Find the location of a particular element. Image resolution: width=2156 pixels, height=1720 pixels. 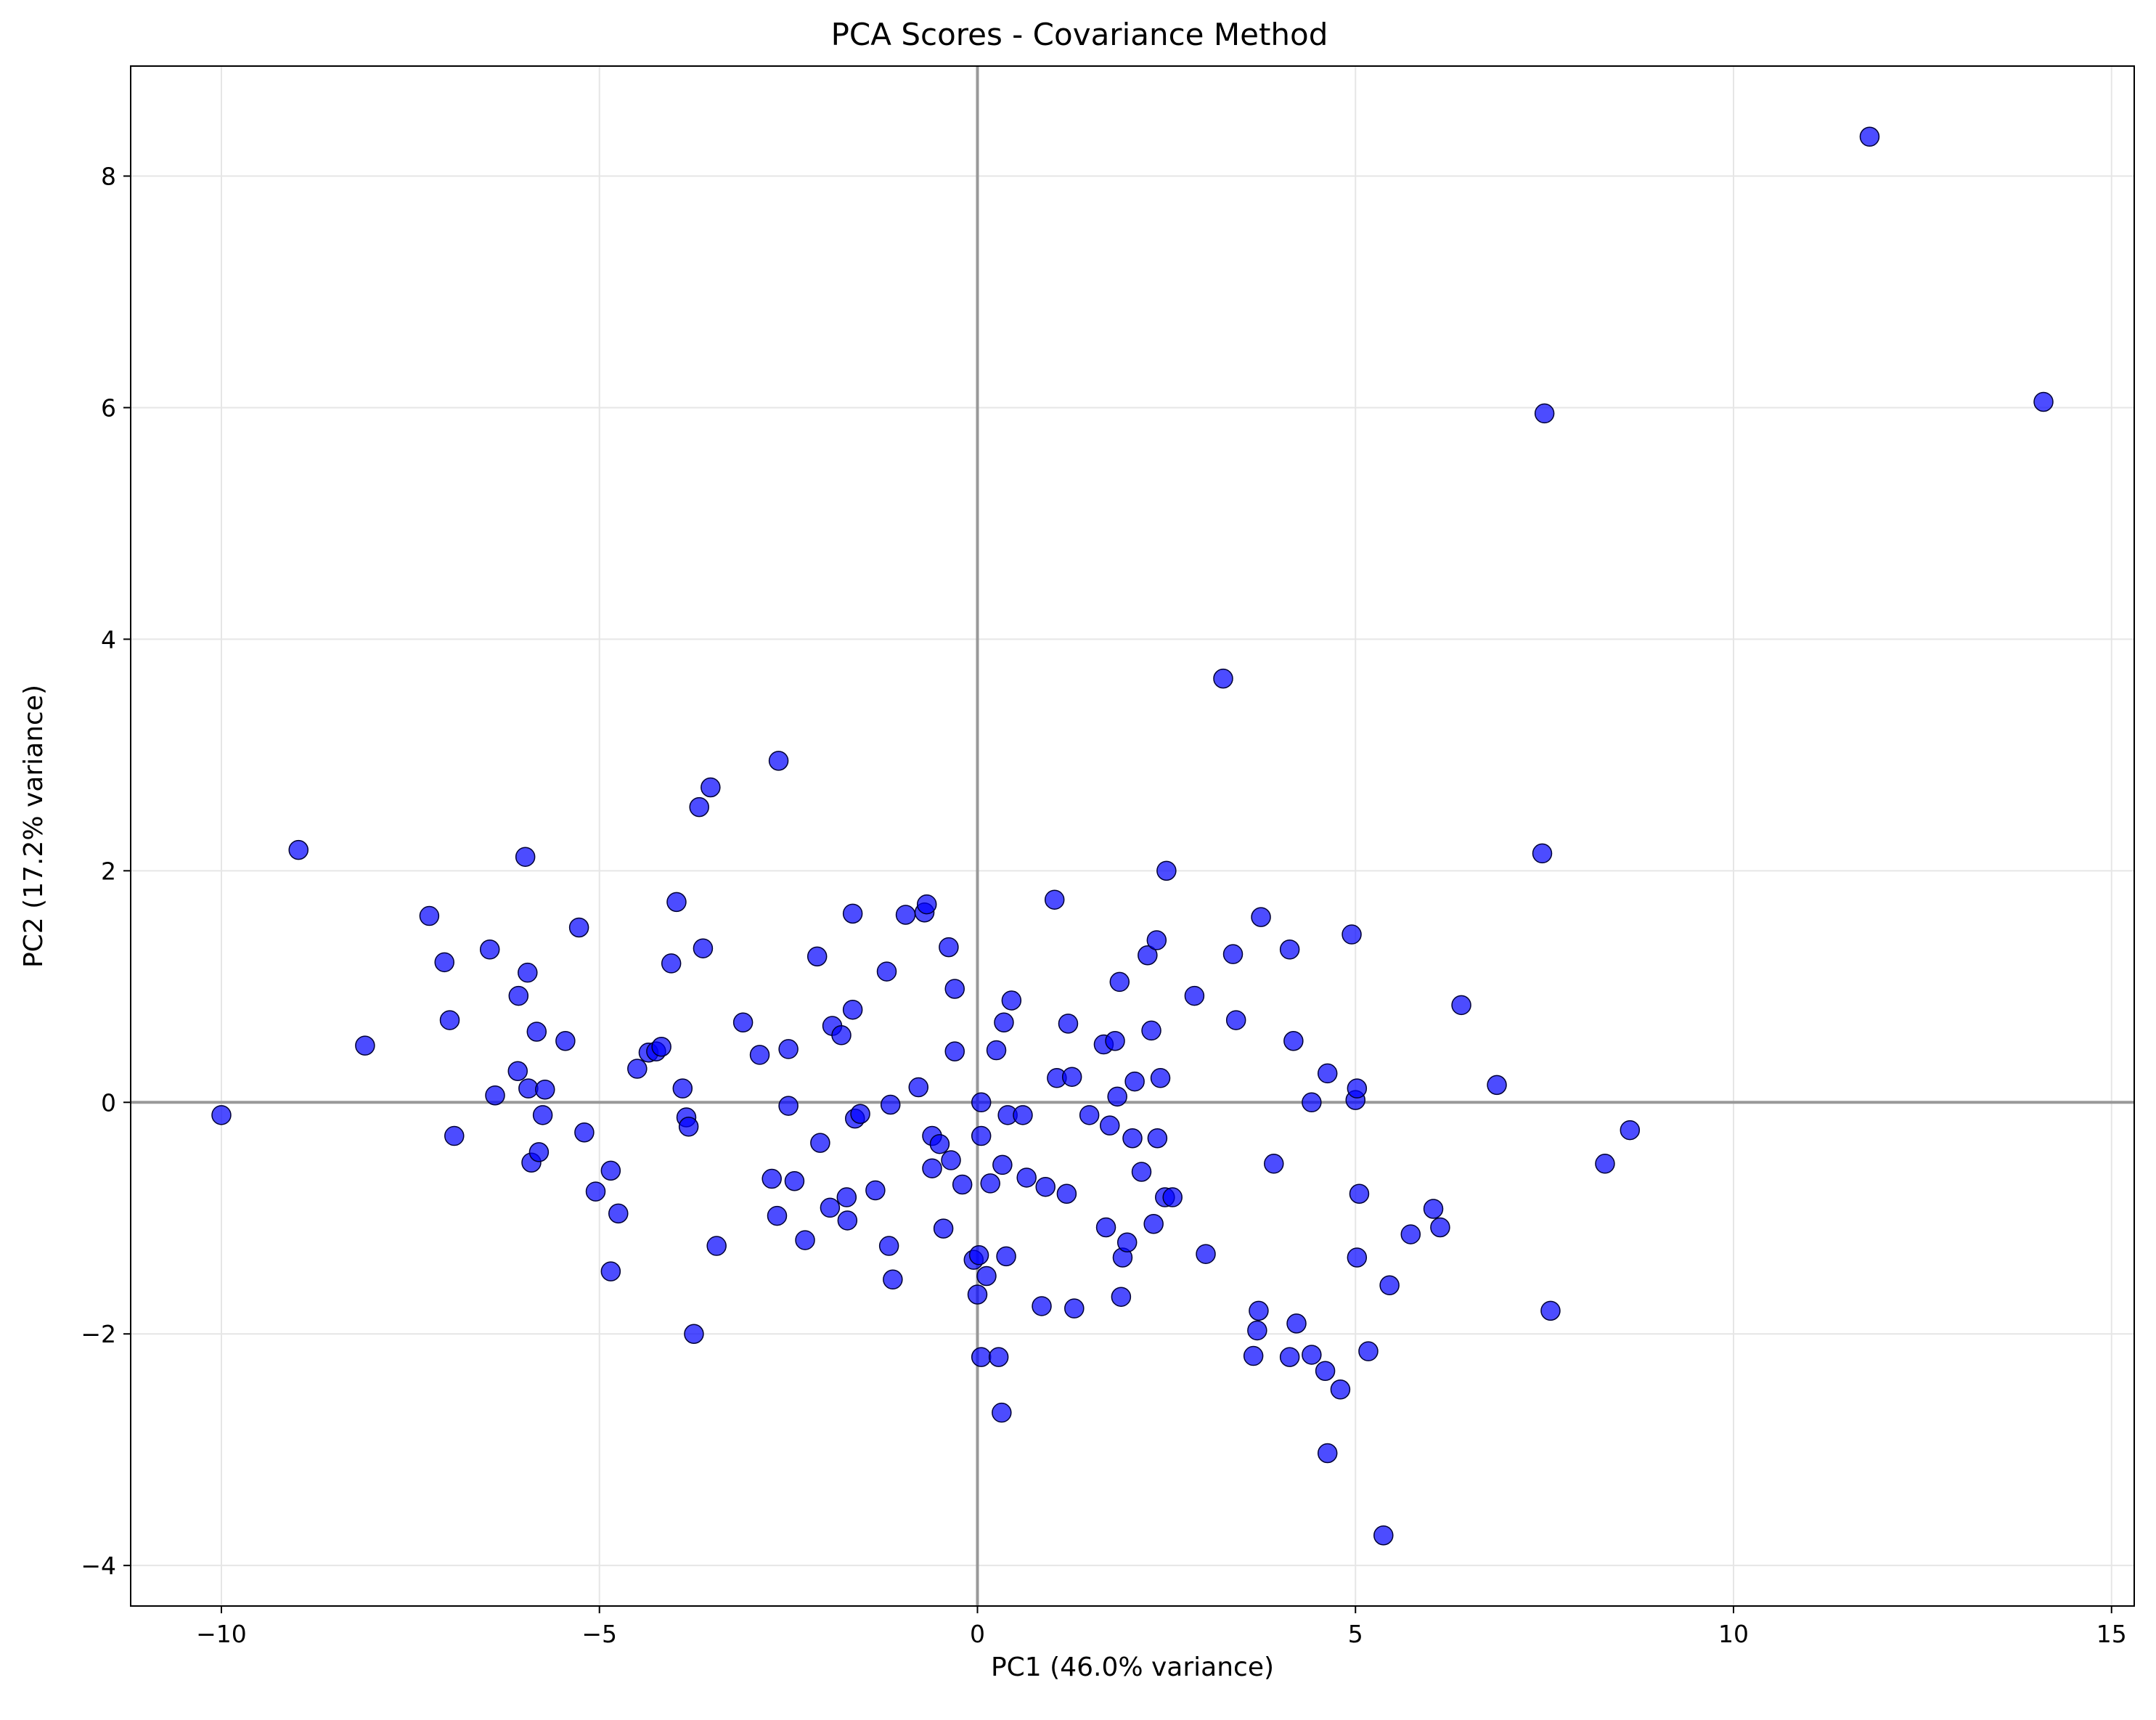

x-tick-label: 10 is located at coordinates (1734, 1634).